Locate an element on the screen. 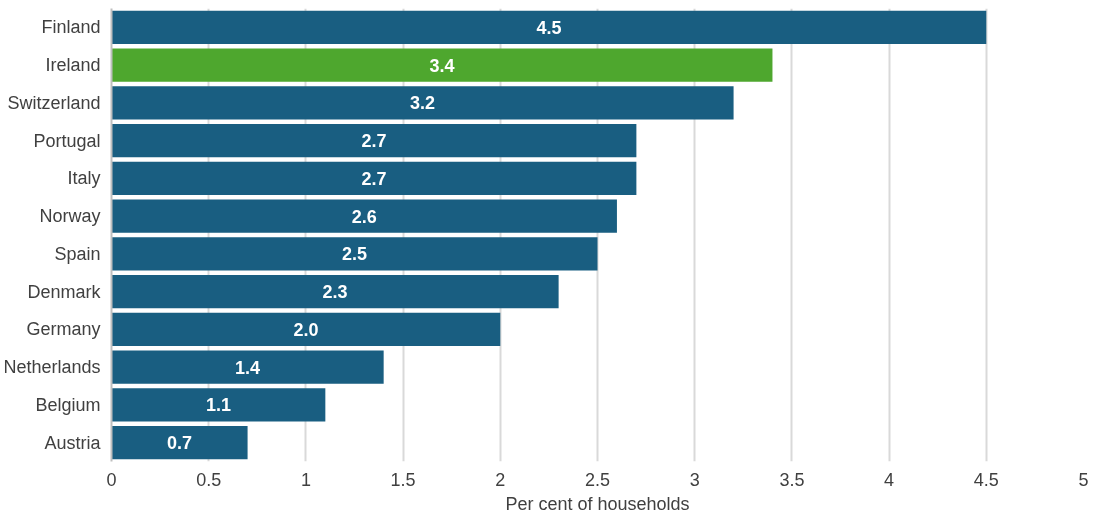 This screenshot has width=1093, height=516. x-tick-label: 0 is located at coordinates (111, 479).